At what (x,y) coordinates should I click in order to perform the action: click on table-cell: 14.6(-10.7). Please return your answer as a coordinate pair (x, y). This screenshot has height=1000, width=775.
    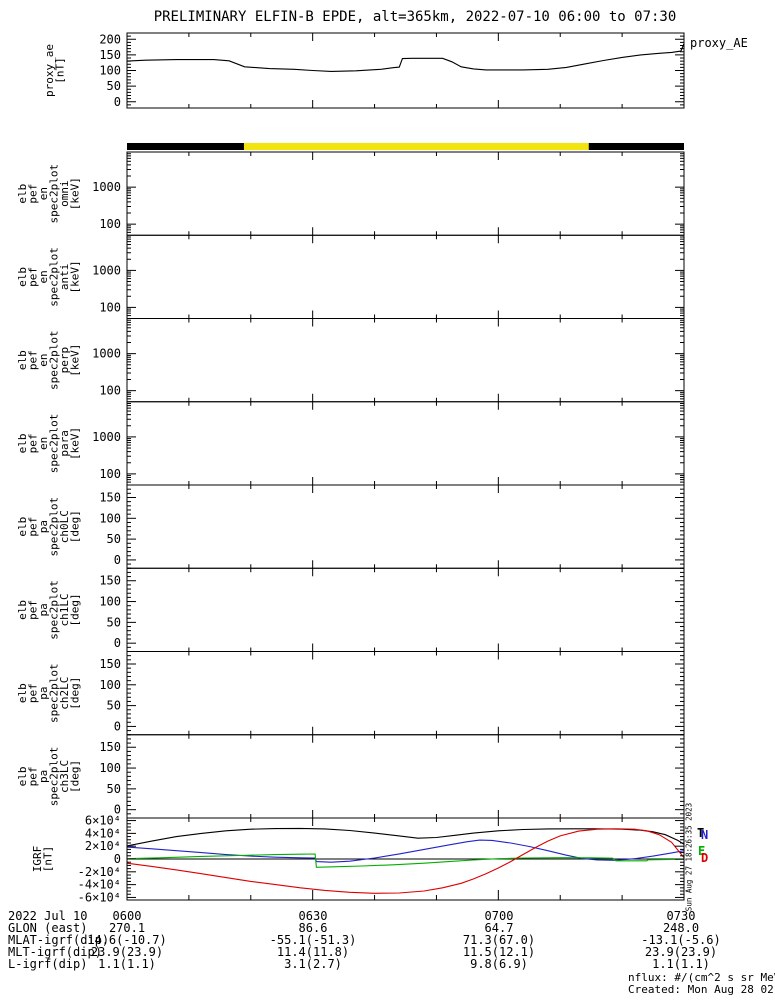
    Looking at the image, I should click on (127, 940).